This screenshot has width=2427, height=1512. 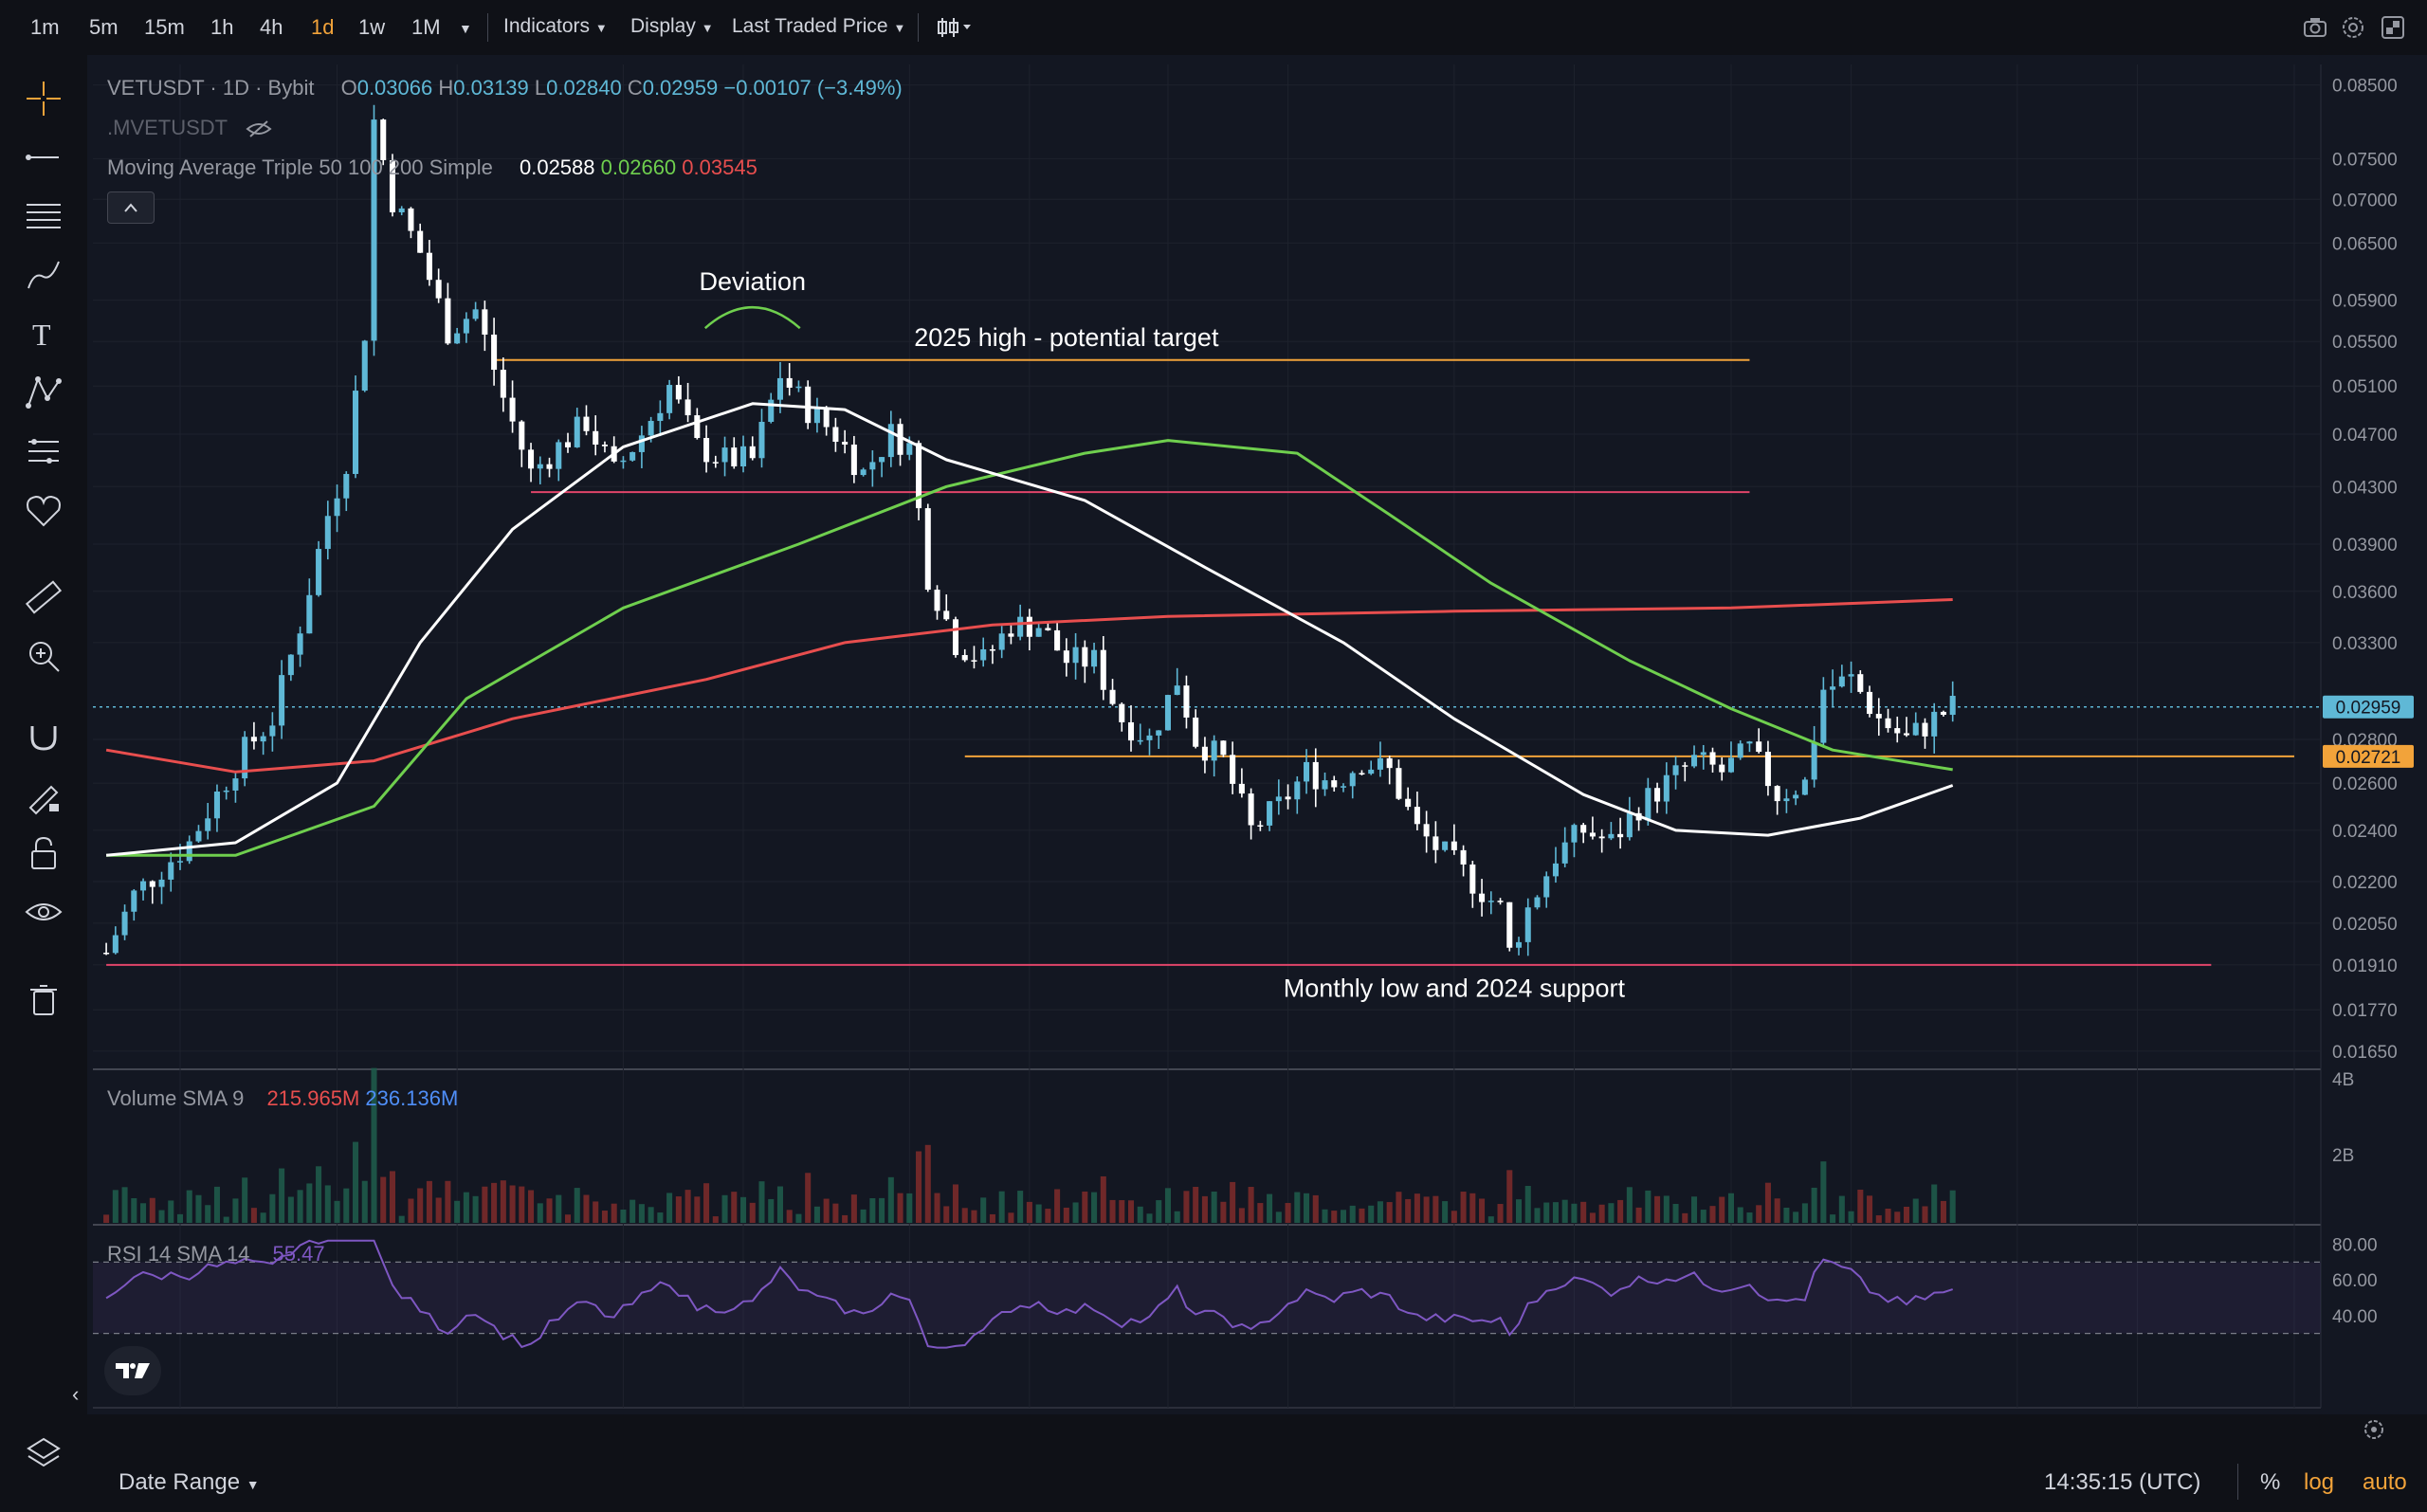 What do you see at coordinates (2343, 1156) in the screenshot?
I see `volume-axis-label: 2B` at bounding box center [2343, 1156].